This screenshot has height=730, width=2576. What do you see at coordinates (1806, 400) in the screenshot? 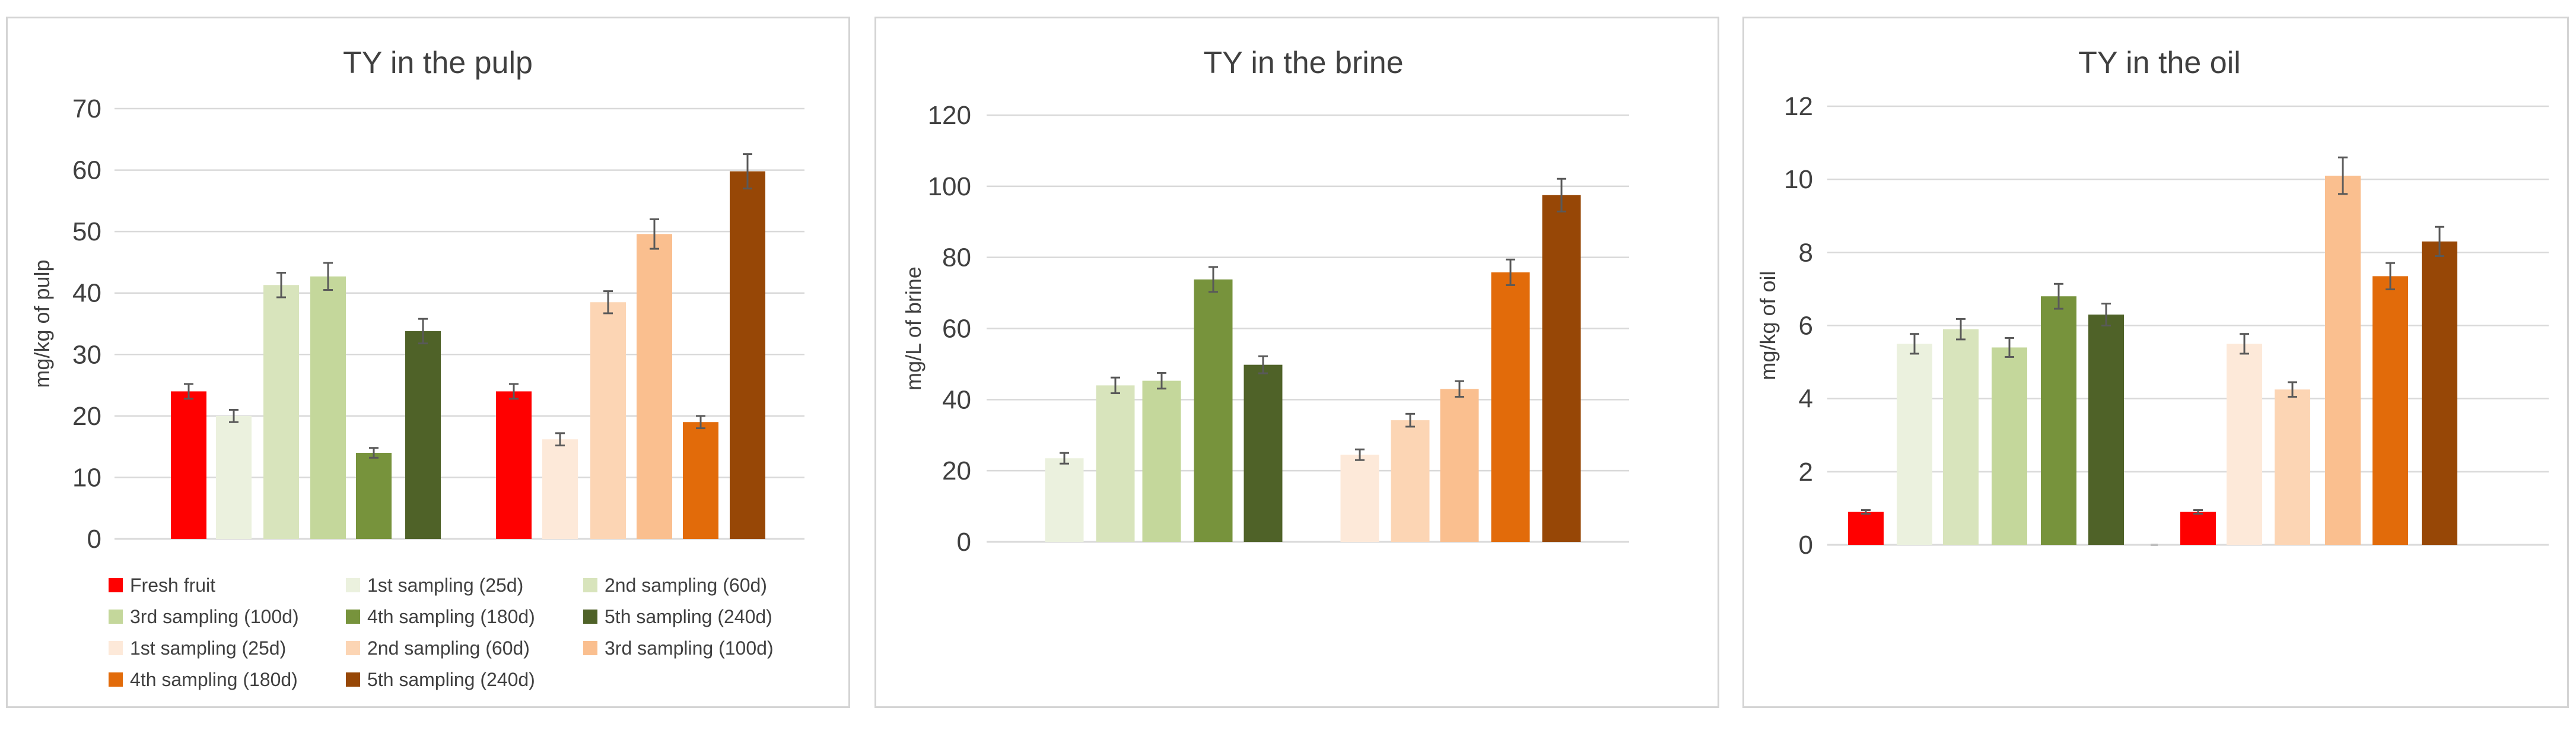
I see `y-tick-label: 4` at bounding box center [1806, 400].